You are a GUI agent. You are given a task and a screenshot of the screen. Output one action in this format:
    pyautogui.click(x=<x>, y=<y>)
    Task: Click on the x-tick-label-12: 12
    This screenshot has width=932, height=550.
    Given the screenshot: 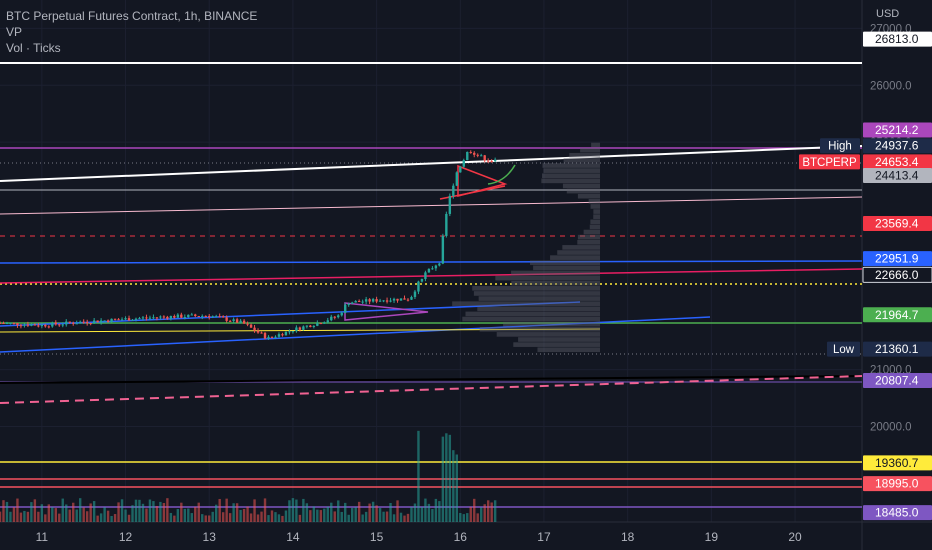 What is the action you would take?
    pyautogui.click(x=126, y=537)
    